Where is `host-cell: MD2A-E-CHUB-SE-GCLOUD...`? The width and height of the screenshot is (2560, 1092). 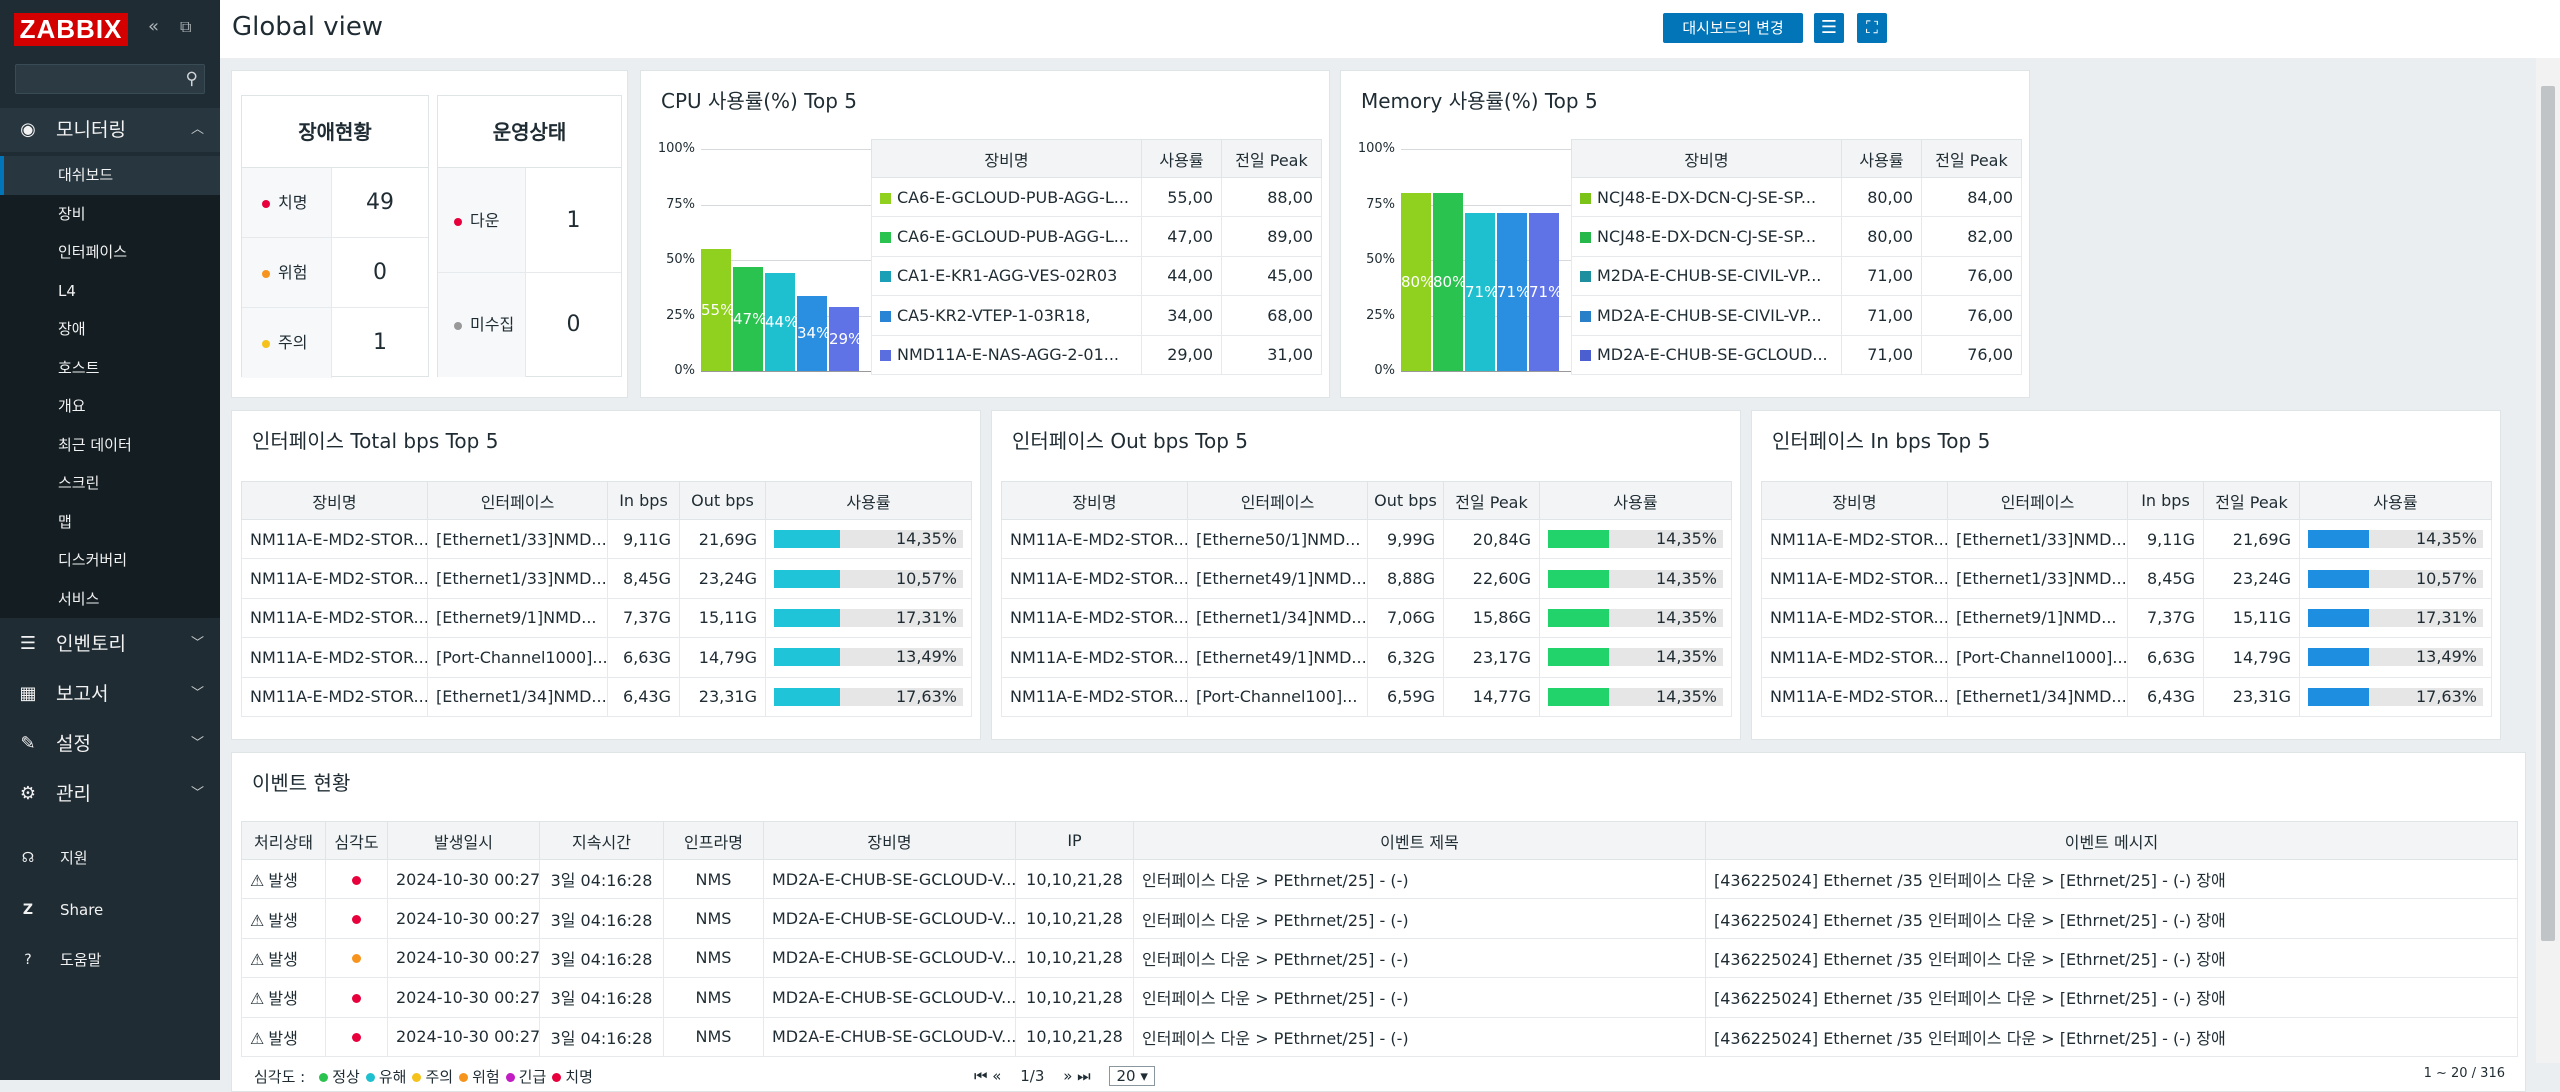
host-cell: MD2A-E-CHUB-SE-GCLOUD... is located at coordinates (1706, 354).